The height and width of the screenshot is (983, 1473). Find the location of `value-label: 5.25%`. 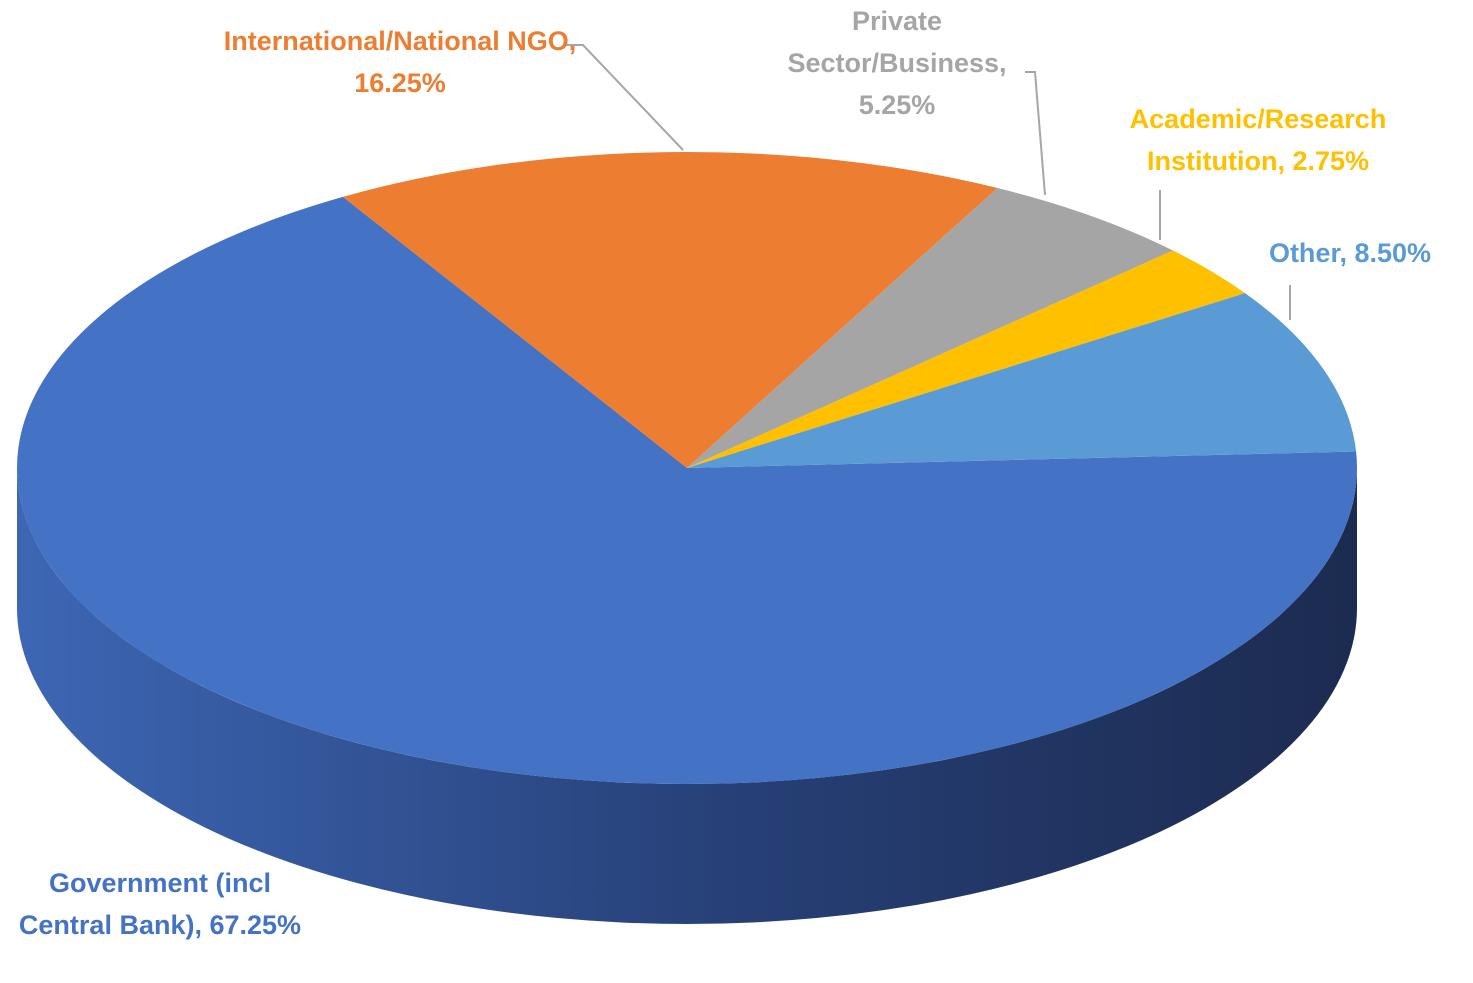

value-label: 5.25% is located at coordinates (897, 105).